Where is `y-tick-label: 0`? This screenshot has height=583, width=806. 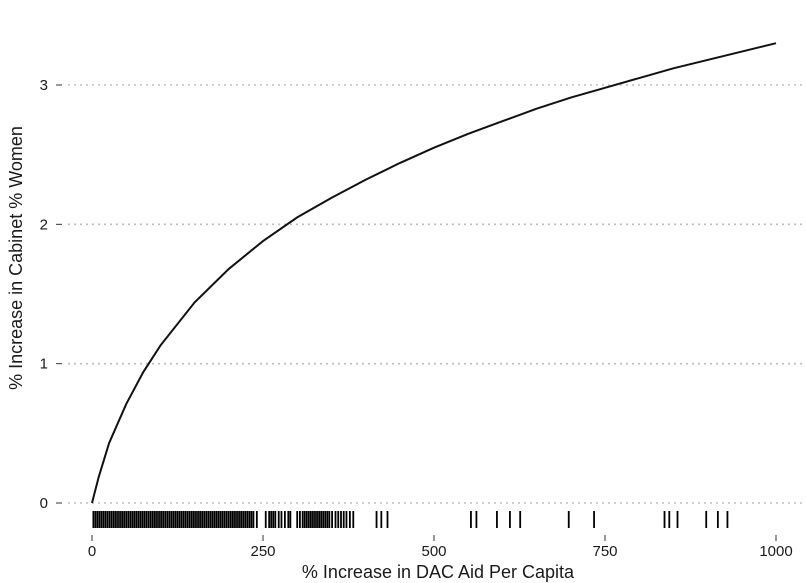 y-tick-label: 0 is located at coordinates (44, 503).